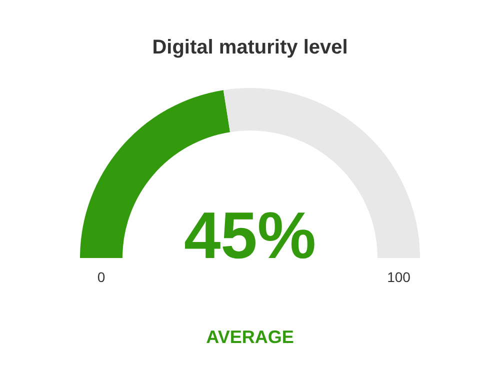 This screenshot has height=373, width=477. I want to click on chart-title: Digital maturity level, so click(250, 47).